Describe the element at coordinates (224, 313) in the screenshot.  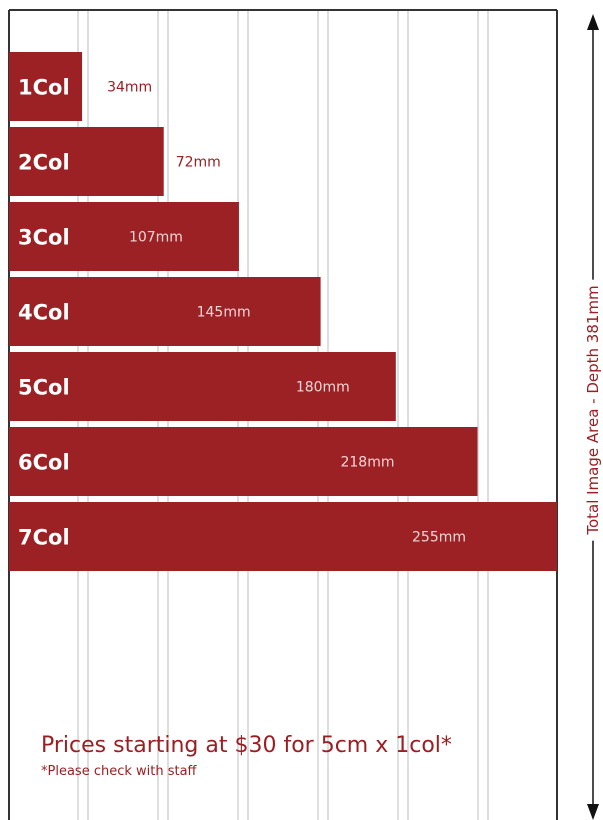
I see `bar-value-label: 145mm` at that location.